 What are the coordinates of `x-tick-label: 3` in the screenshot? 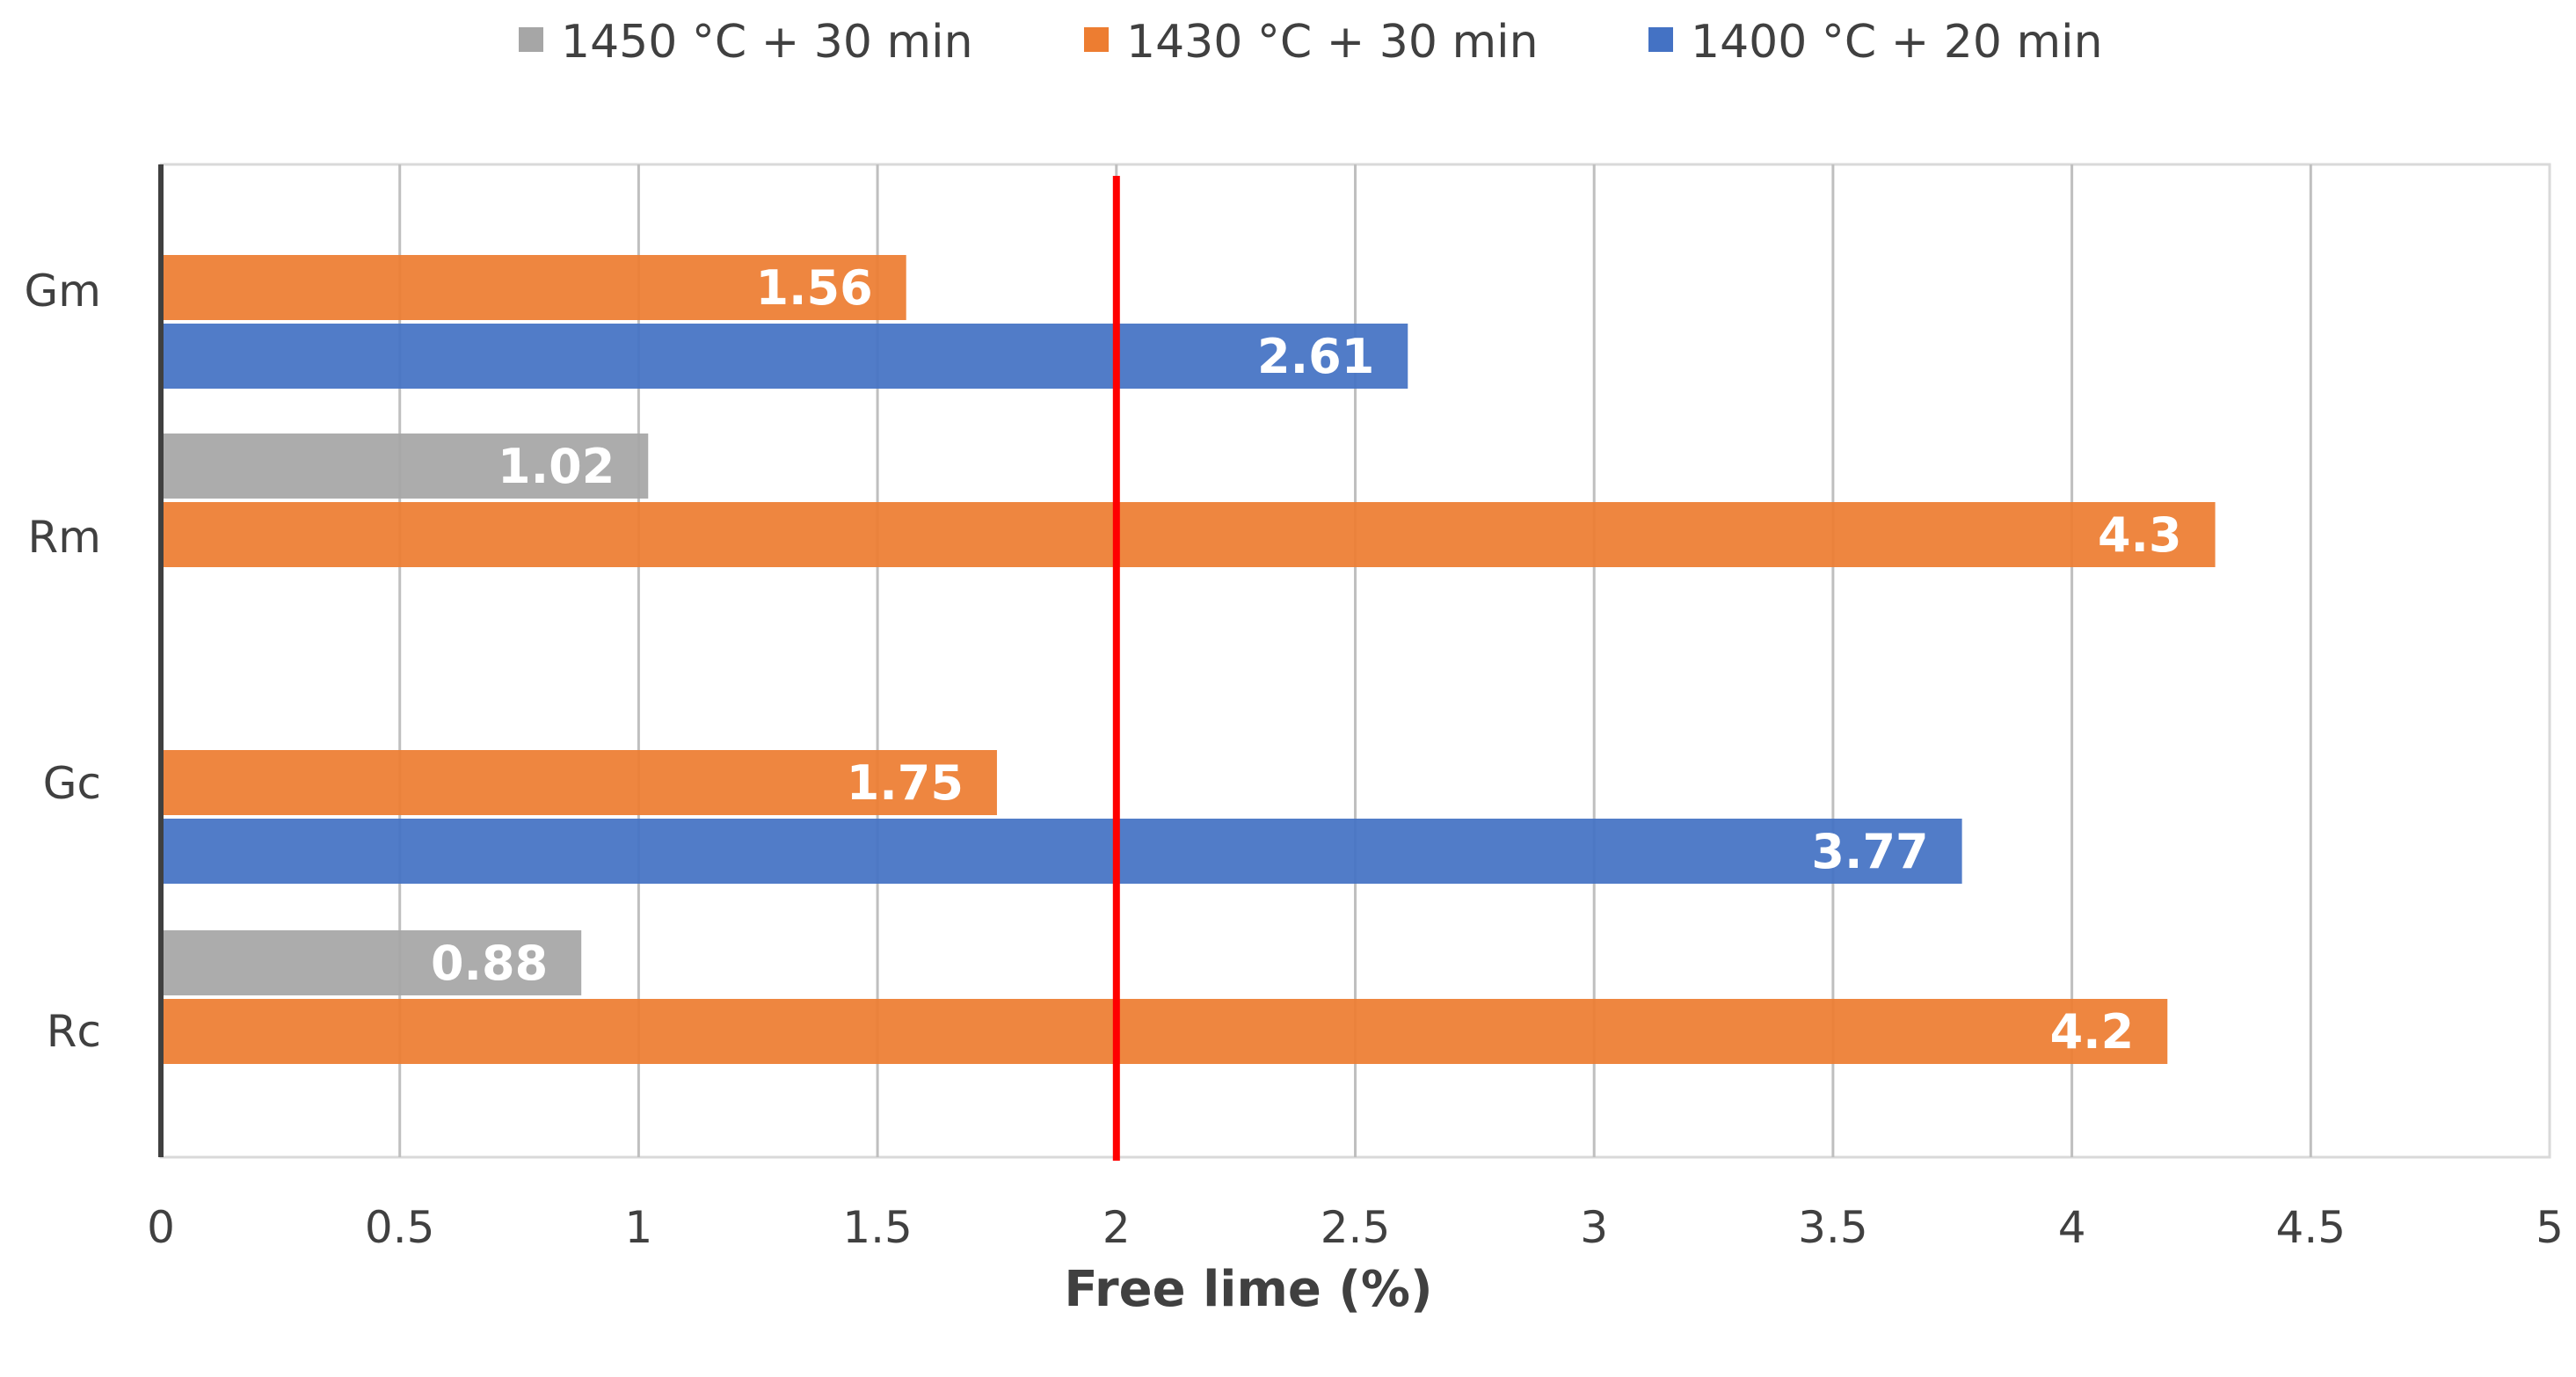 It's located at (1594, 1227).